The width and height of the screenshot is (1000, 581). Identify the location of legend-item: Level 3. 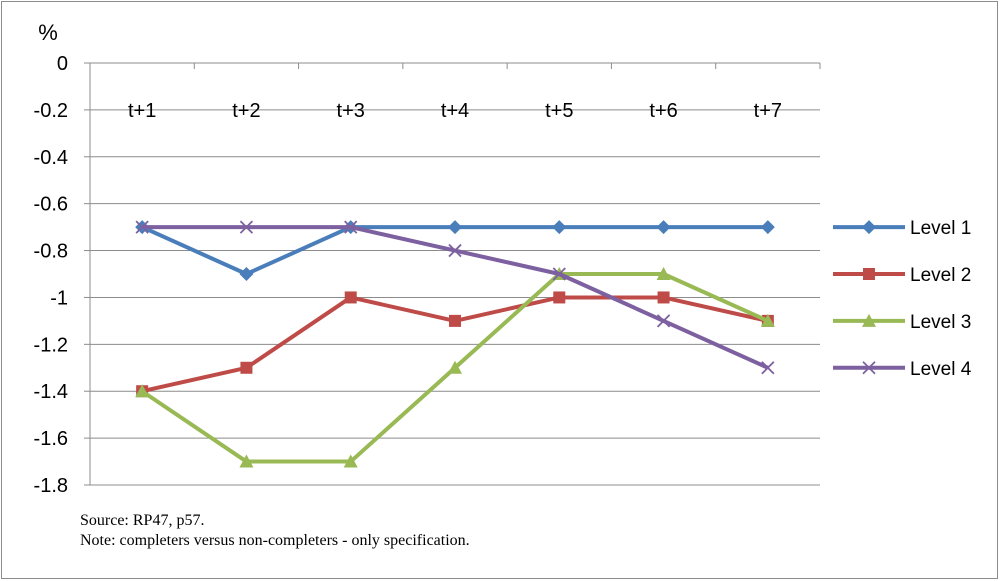
(902, 322).